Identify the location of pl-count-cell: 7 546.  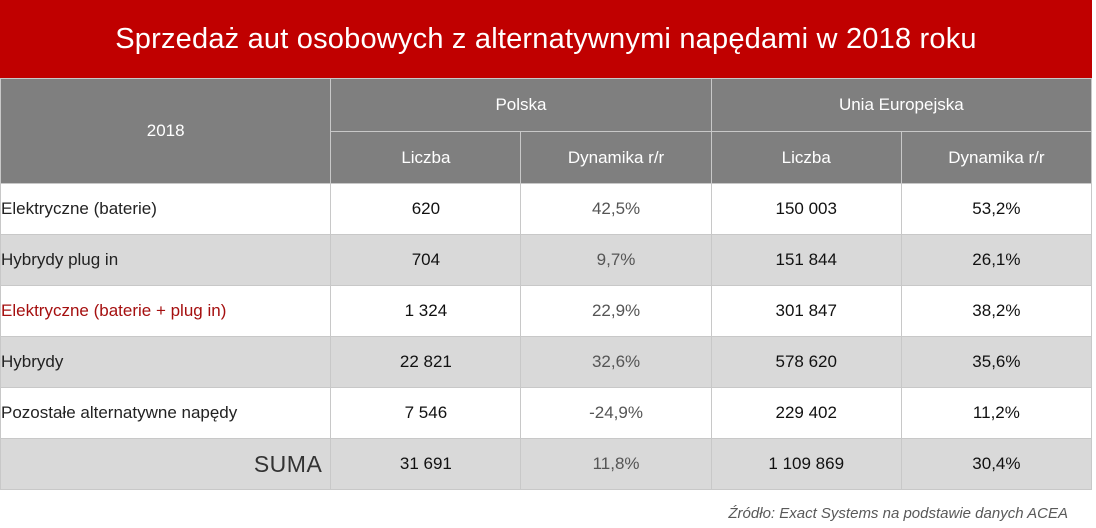
(426, 413).